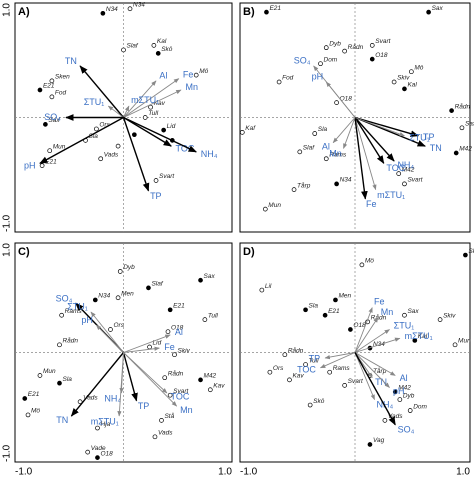 This screenshot has width=474, height=480. I want to click on site-label: Sken, so click(62, 77).